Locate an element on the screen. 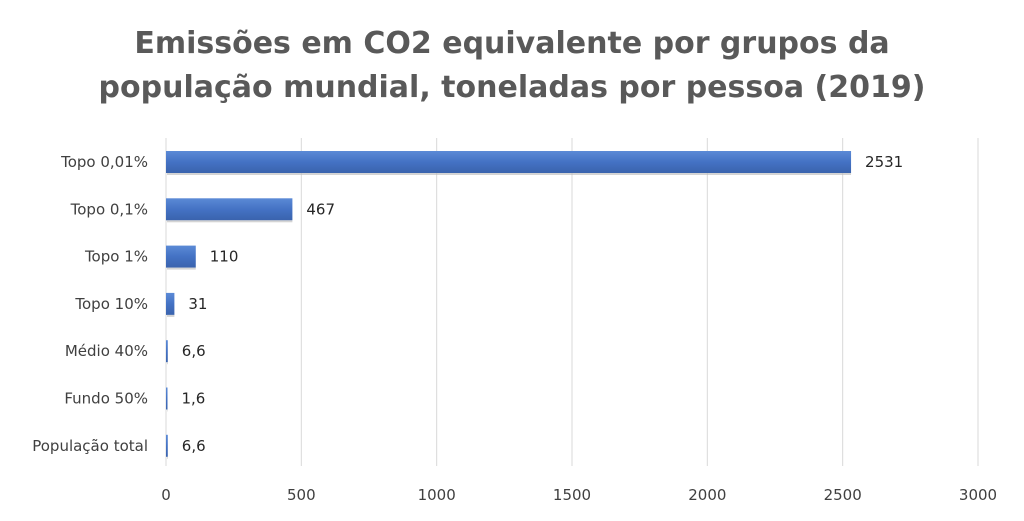  category-label-4: Médio 40% is located at coordinates (106, 351).